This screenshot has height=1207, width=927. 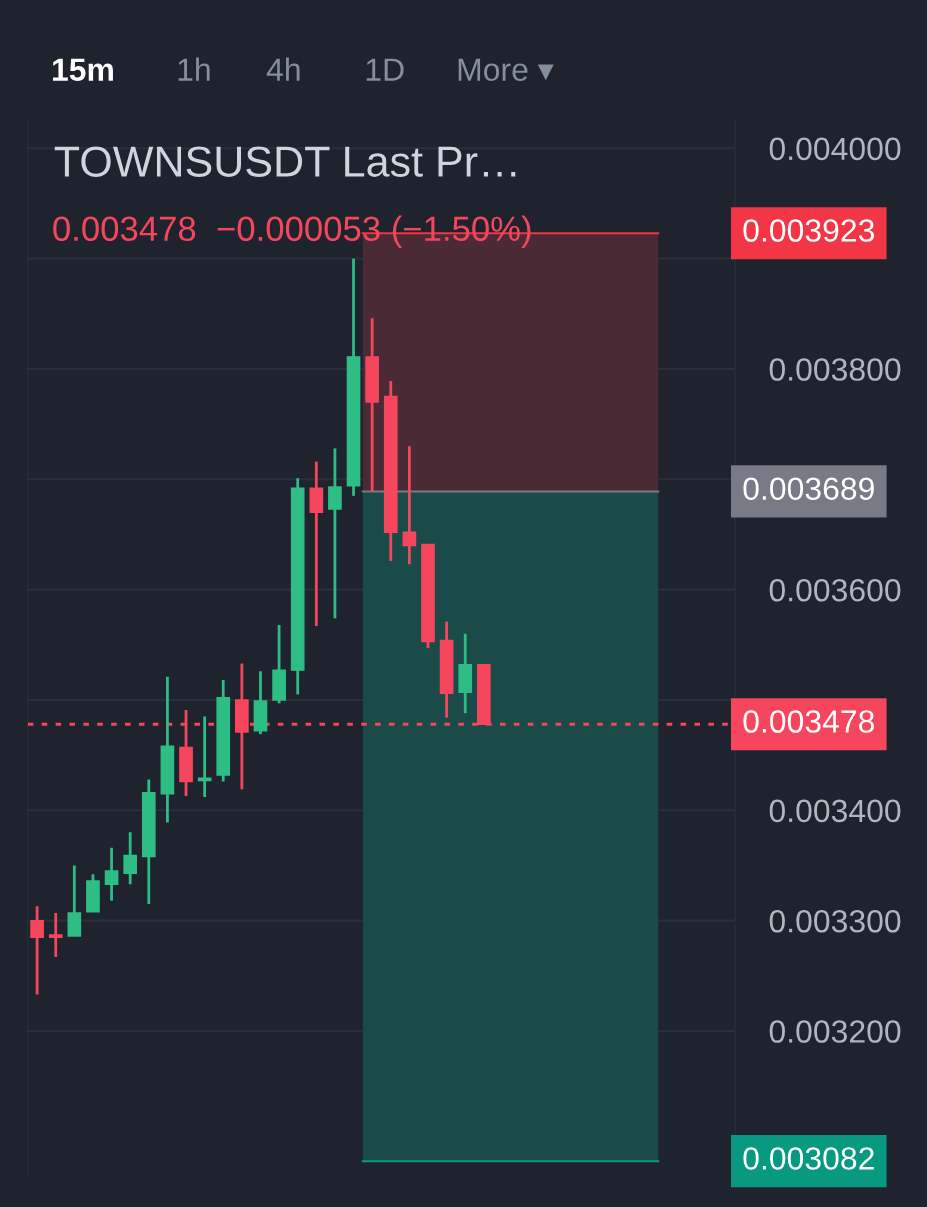 What do you see at coordinates (506, 69) in the screenshot?
I see `text: More ▾` at bounding box center [506, 69].